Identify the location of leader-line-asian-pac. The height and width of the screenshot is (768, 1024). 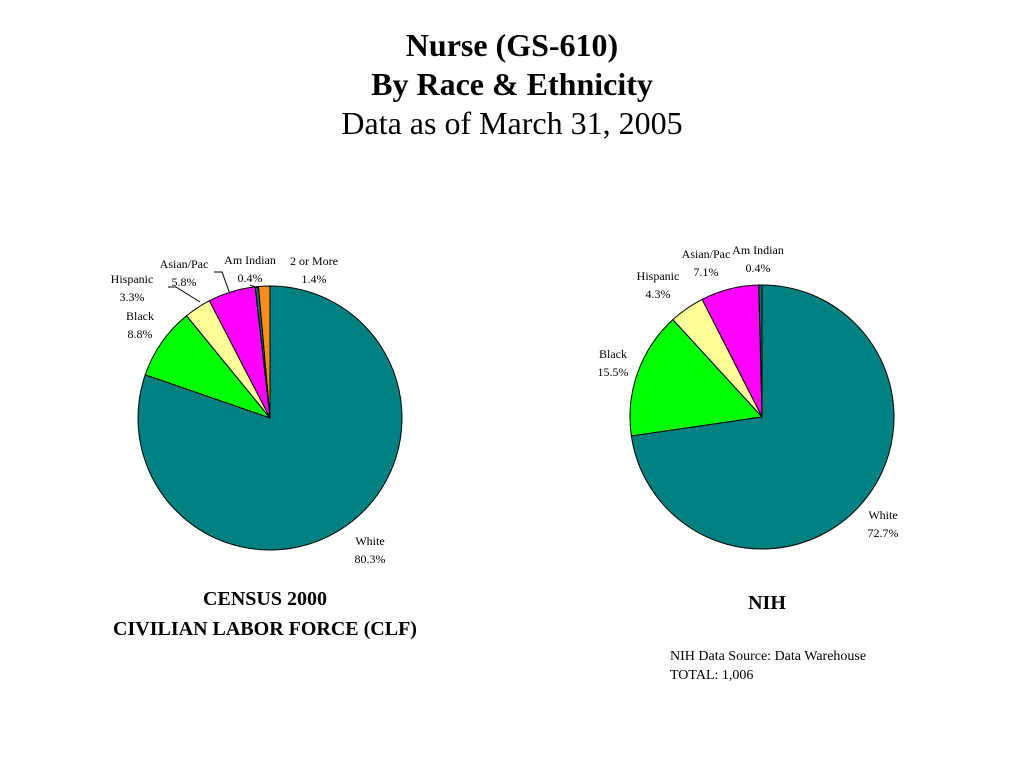
(222, 283).